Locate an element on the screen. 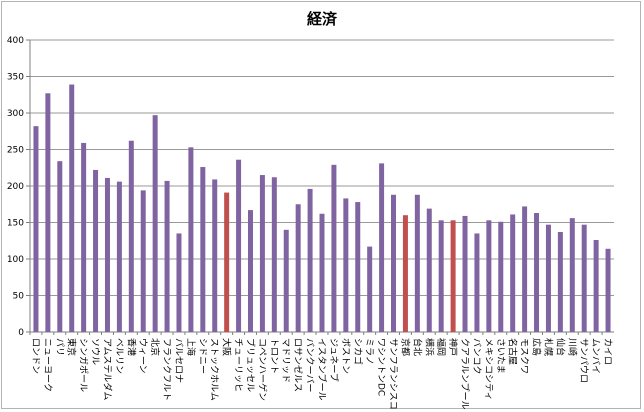 The height and width of the screenshot is (412, 644). x-category-label: 台北 is located at coordinates (417, 347).